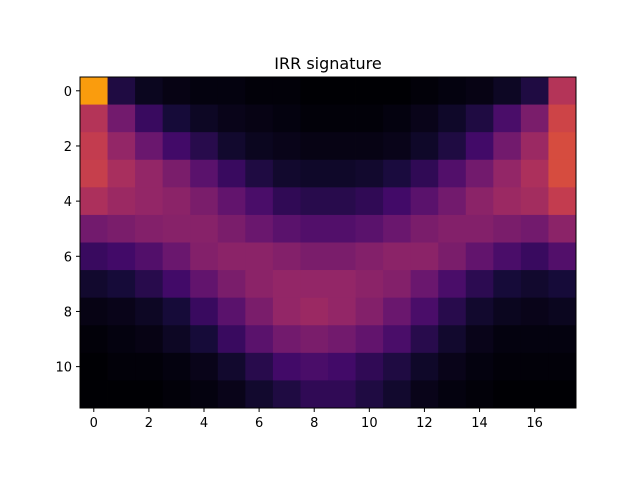  I want to click on x-tick-label: 16, so click(534, 423).